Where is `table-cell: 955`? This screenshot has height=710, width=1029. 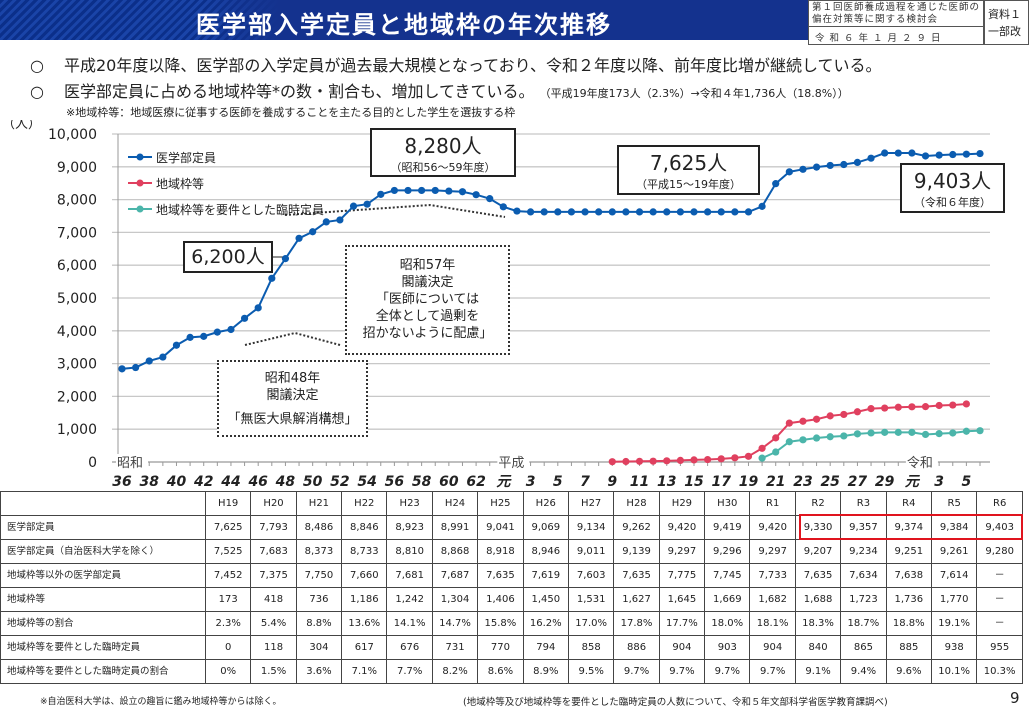
table-cell: 955 is located at coordinates (999, 647).